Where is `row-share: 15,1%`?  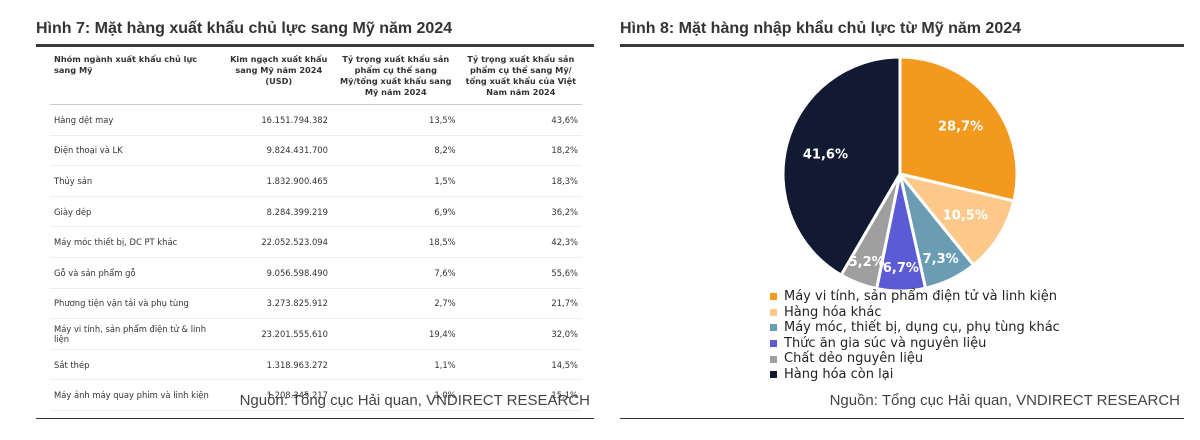
row-share: 15,1% is located at coordinates (520, 395).